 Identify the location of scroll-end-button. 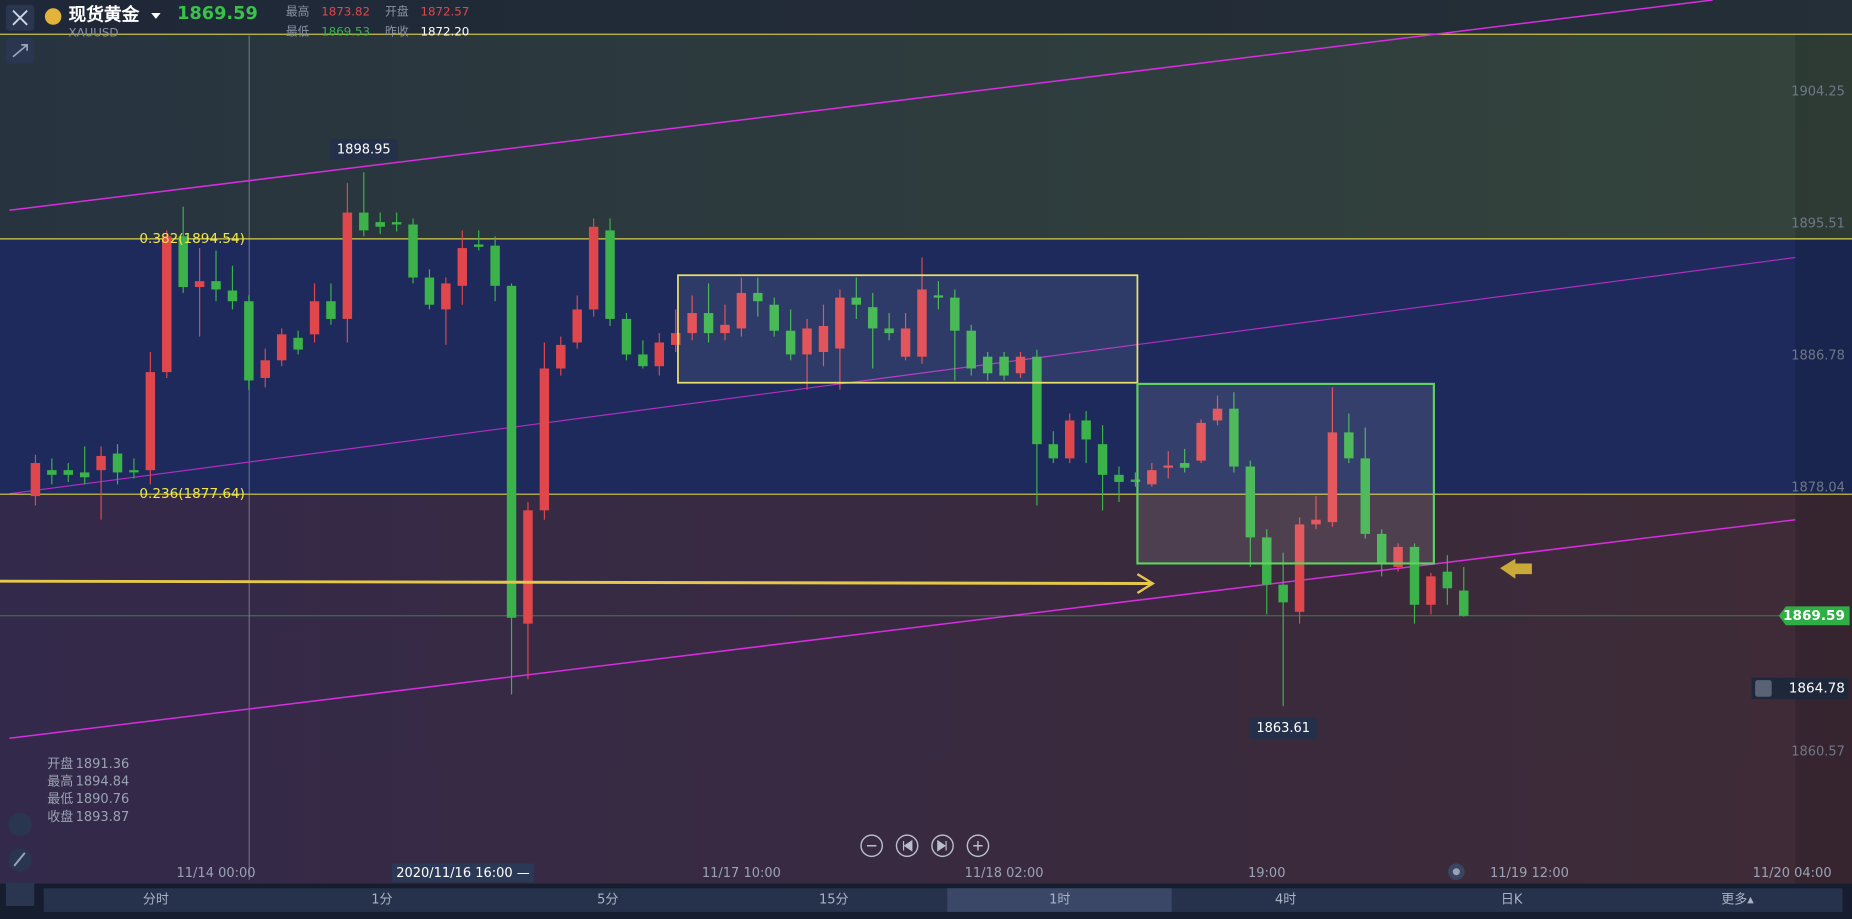
(942, 846).